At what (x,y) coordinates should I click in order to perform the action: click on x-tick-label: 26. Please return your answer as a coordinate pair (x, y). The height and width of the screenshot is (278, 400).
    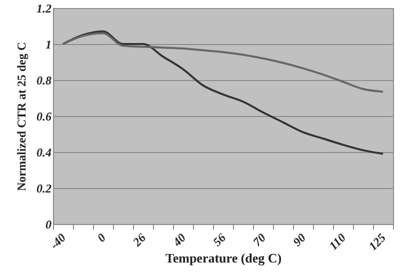
    Looking at the image, I should click on (138, 240).